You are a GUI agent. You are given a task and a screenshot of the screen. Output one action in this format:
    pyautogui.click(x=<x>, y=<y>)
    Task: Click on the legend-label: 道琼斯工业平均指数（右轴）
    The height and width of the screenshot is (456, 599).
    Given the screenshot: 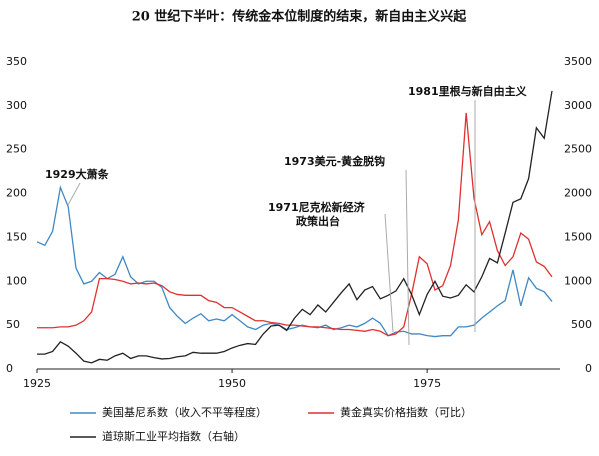 What is the action you would take?
    pyautogui.click(x=173, y=436)
    